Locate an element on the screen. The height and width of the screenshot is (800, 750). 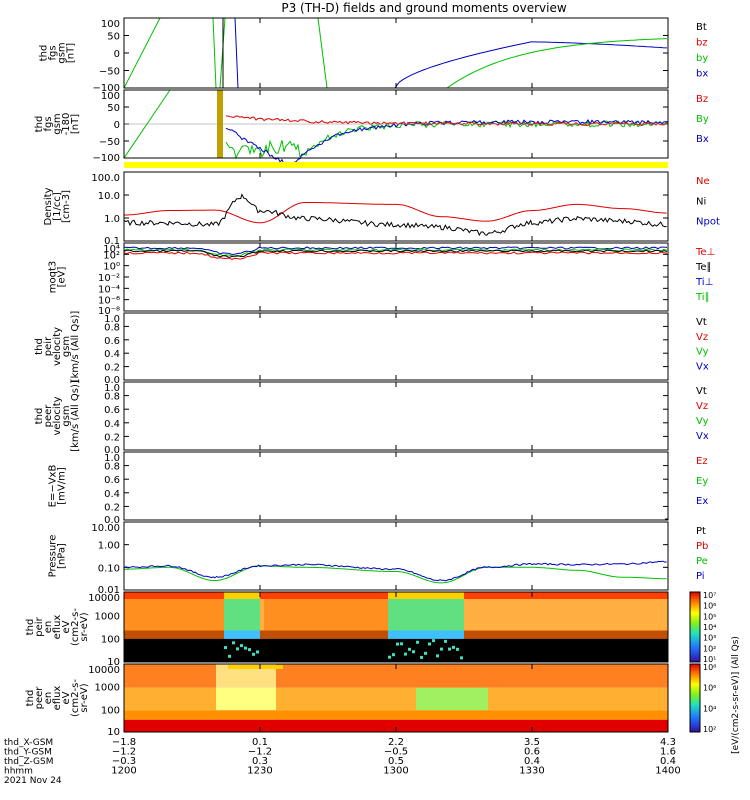
xaxis-value: 0.3 is located at coordinates (260, 761).